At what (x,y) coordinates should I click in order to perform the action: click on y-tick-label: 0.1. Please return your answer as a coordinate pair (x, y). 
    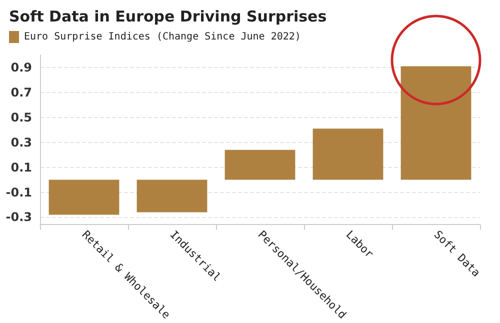
    Looking at the image, I should click on (21, 167).